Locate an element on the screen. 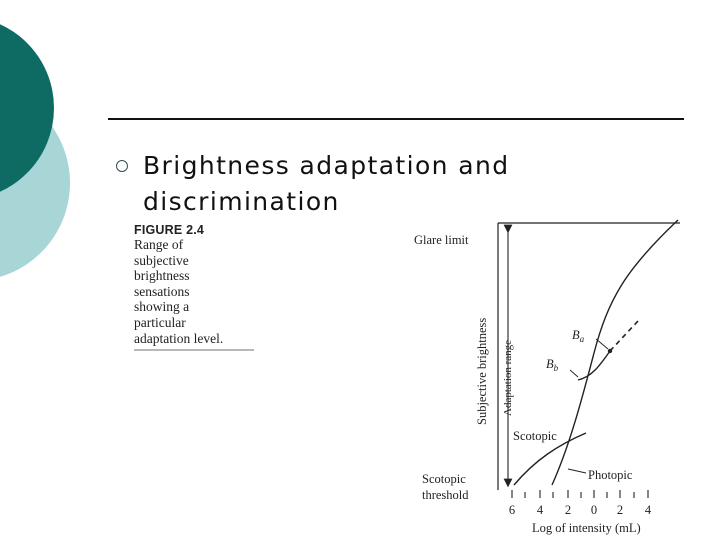 Image resolution: width=720 pixels, height=540 pixels. heading-line-2: discrimination is located at coordinates (241, 201).